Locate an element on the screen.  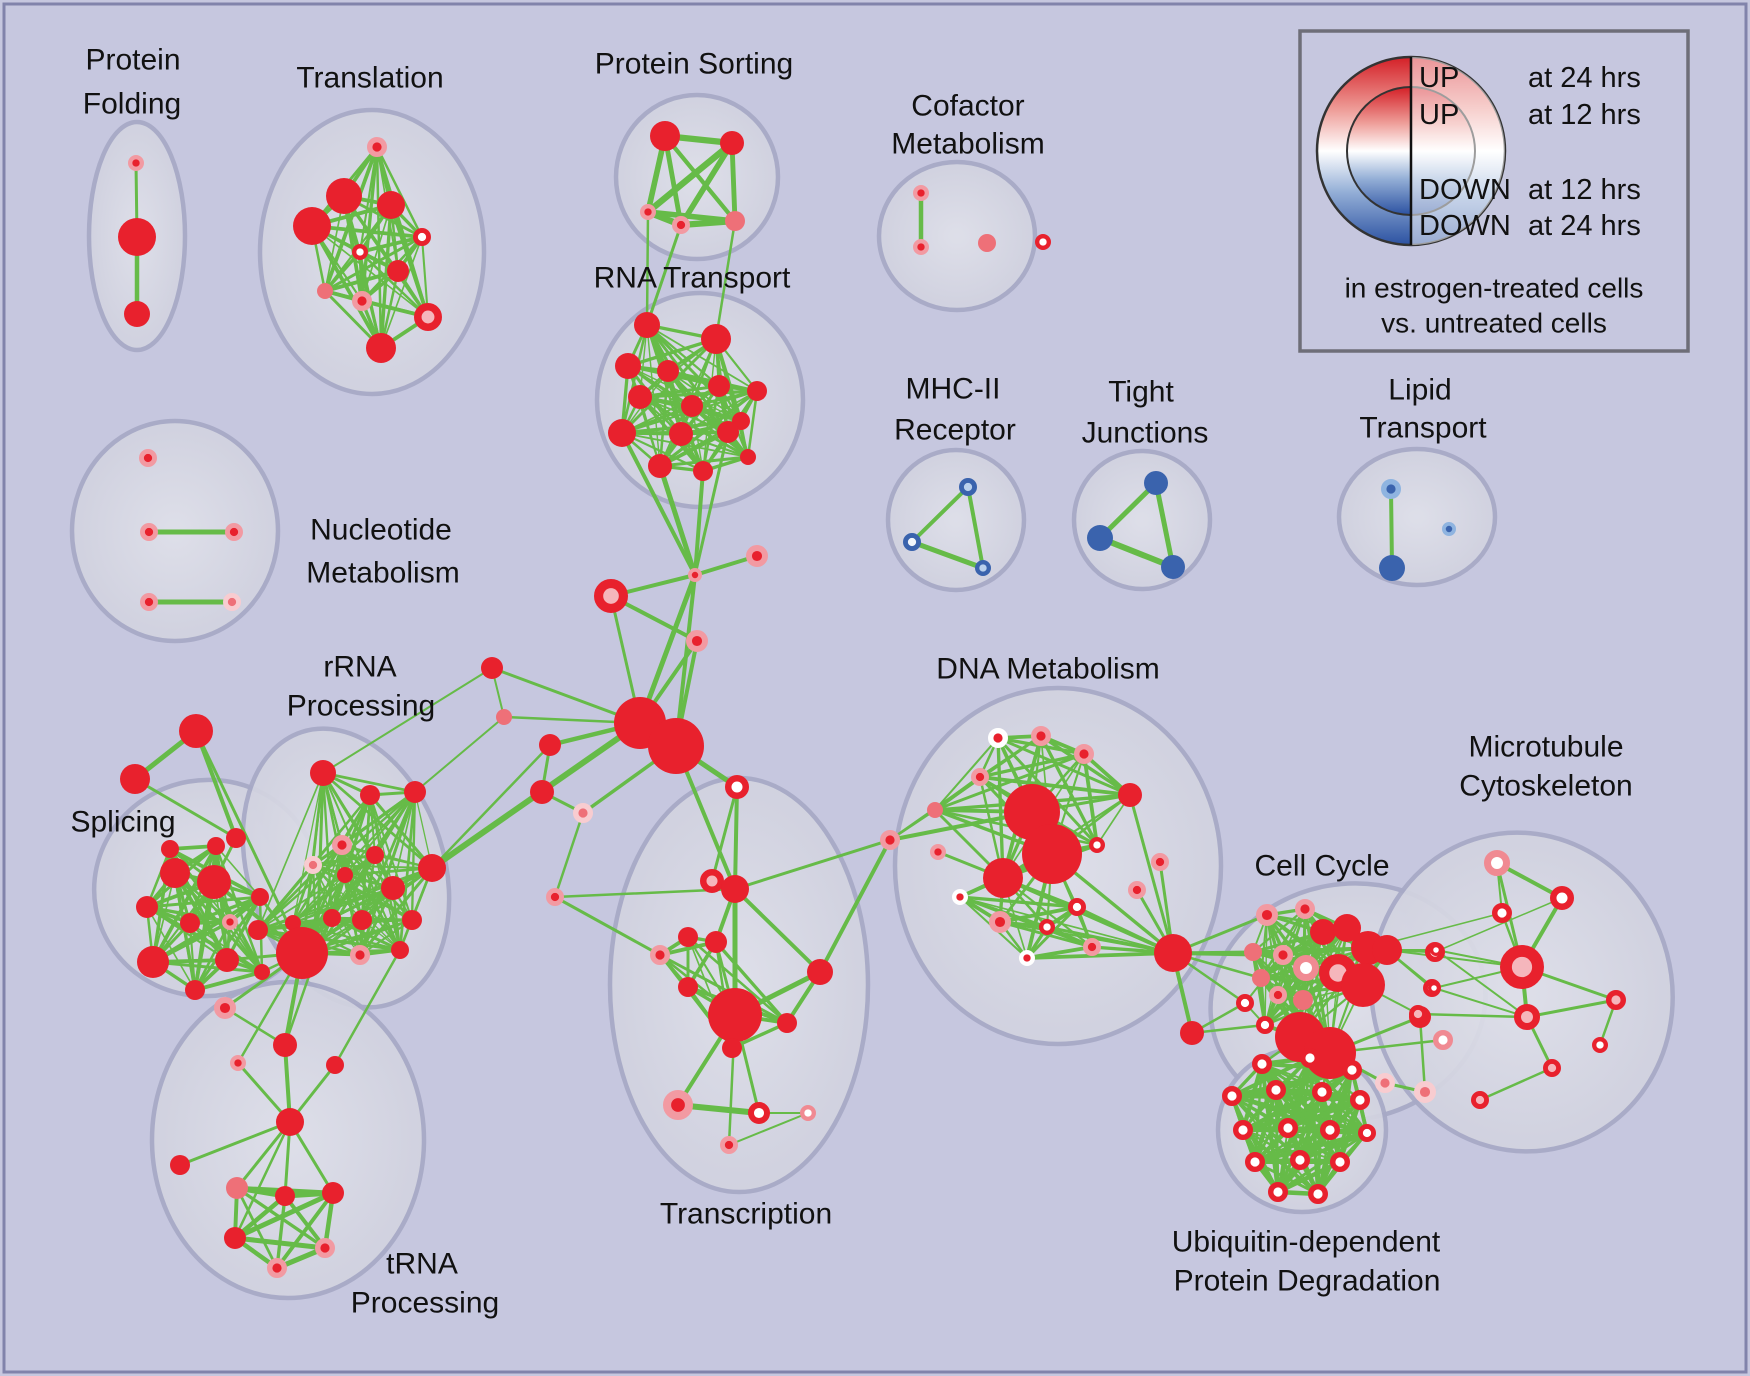
node-c4 is located at coordinates (1347, 928).